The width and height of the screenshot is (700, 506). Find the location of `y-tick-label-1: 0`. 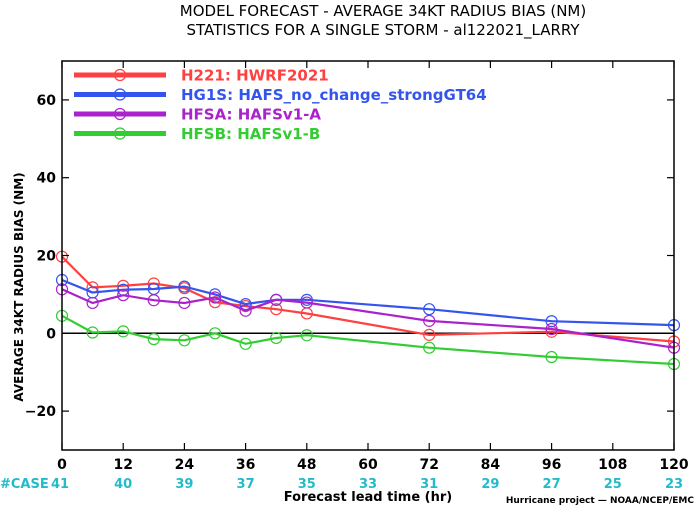

y-tick-label-1: 0 is located at coordinates (51, 334).